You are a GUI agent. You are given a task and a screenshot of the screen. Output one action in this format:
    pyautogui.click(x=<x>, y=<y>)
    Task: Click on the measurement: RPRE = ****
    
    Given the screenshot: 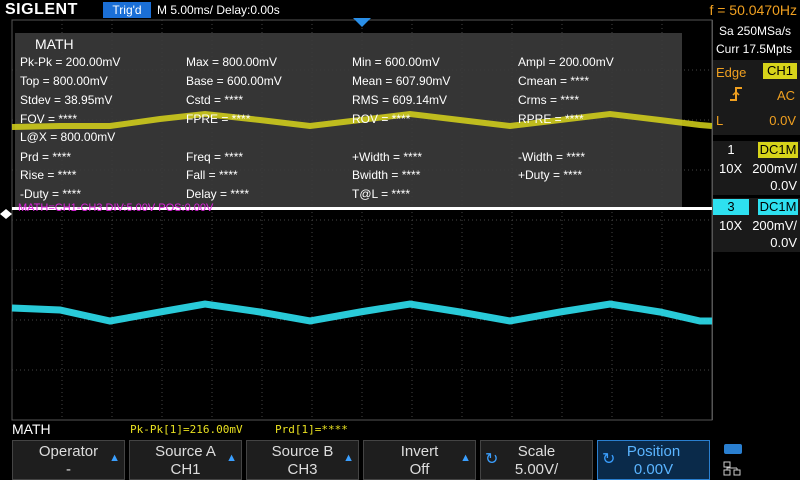 What is the action you would take?
    pyautogui.click(x=551, y=119)
    